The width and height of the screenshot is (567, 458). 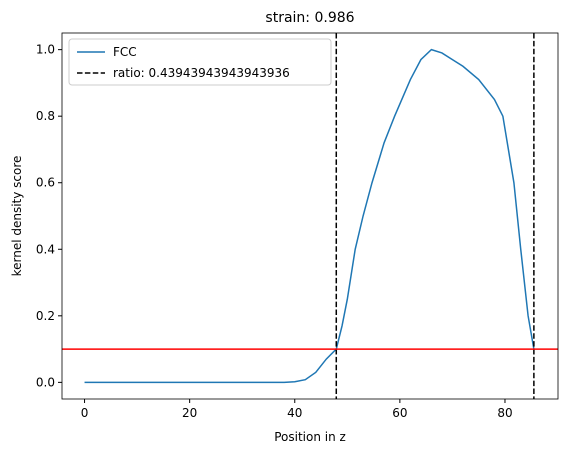 What do you see at coordinates (45, 249) in the screenshot?
I see `y-tick-label: 0.4` at bounding box center [45, 249].